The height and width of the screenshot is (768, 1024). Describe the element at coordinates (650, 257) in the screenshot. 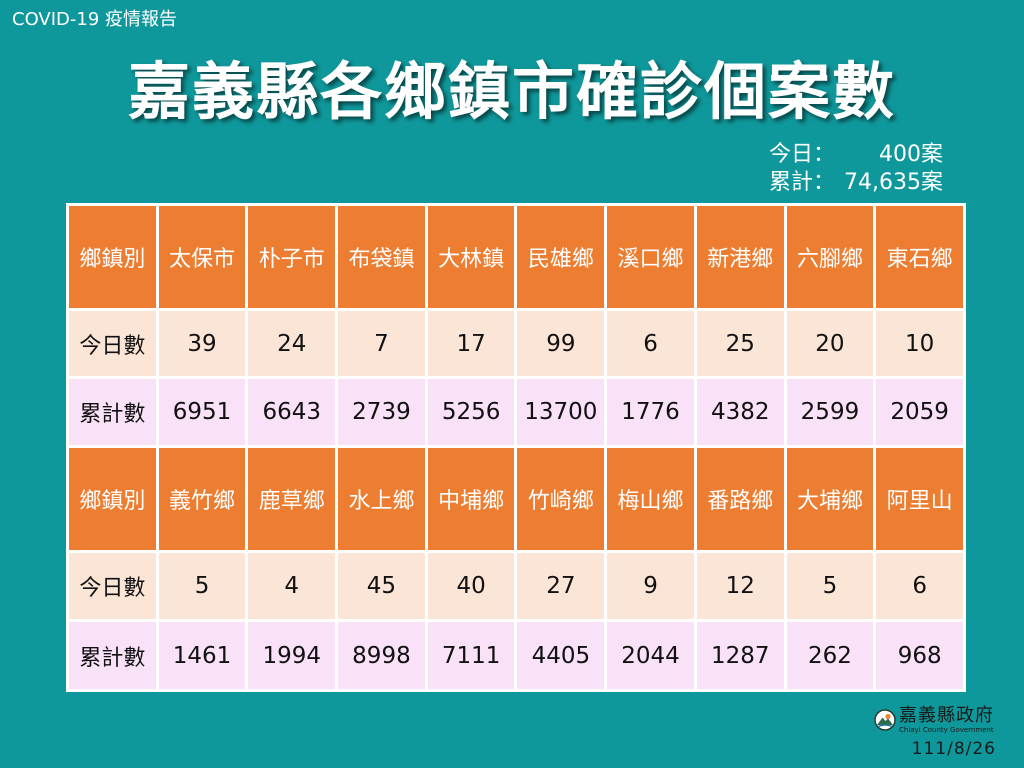

I see `district-name-cell: 溪口鄉` at that location.